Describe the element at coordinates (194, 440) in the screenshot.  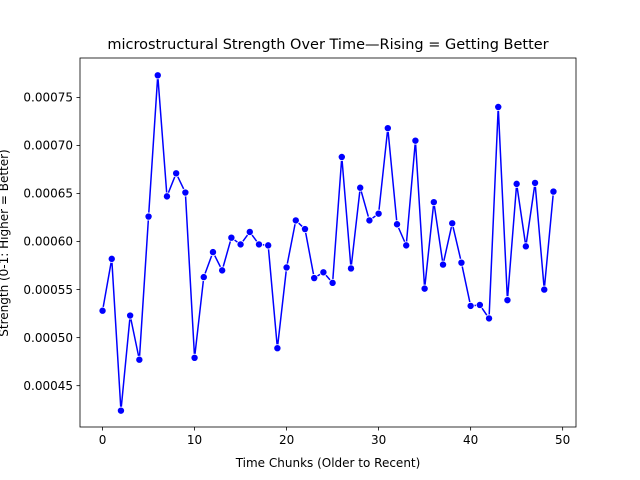
I see `x-tick-label: 10` at that location.